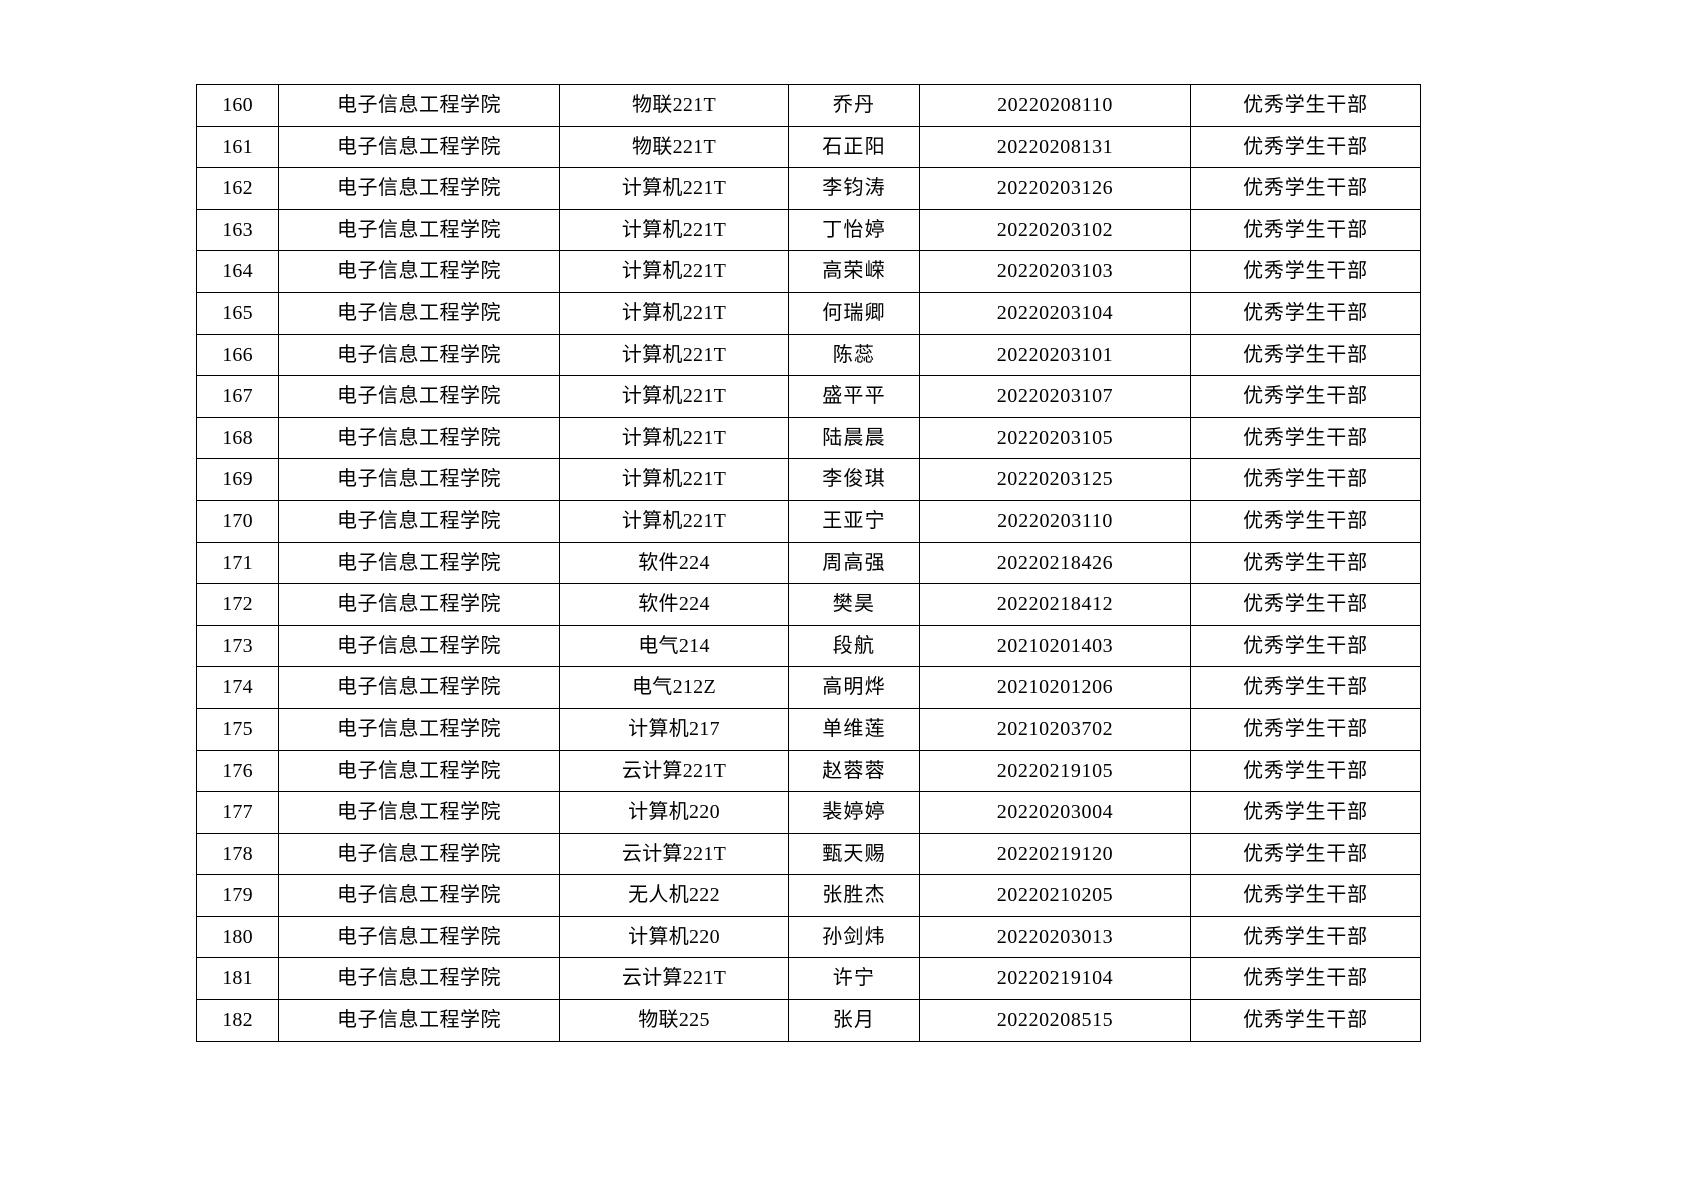 This screenshot has height=1191, width=1684. I want to click on cell-index: 162, so click(237, 188).